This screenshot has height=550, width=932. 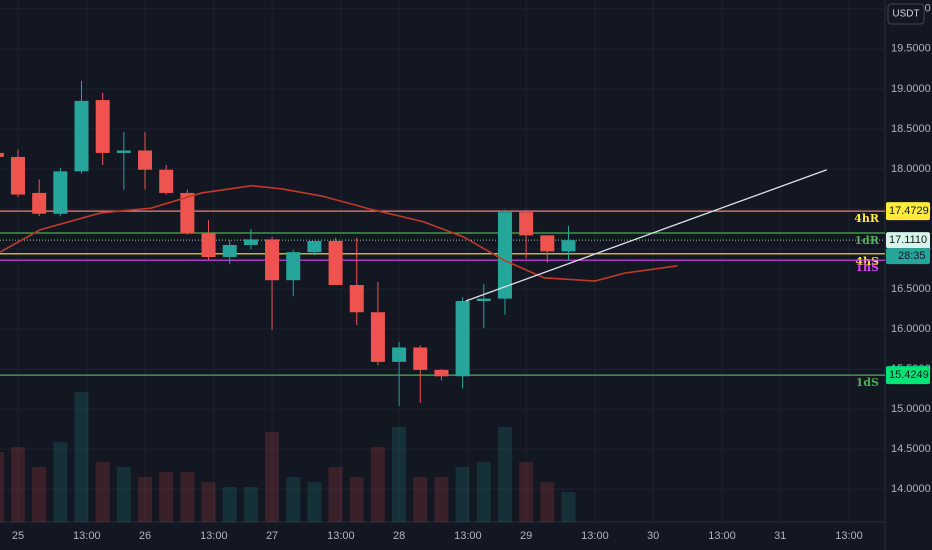 I want to click on last-price-box, so click(x=908, y=240).